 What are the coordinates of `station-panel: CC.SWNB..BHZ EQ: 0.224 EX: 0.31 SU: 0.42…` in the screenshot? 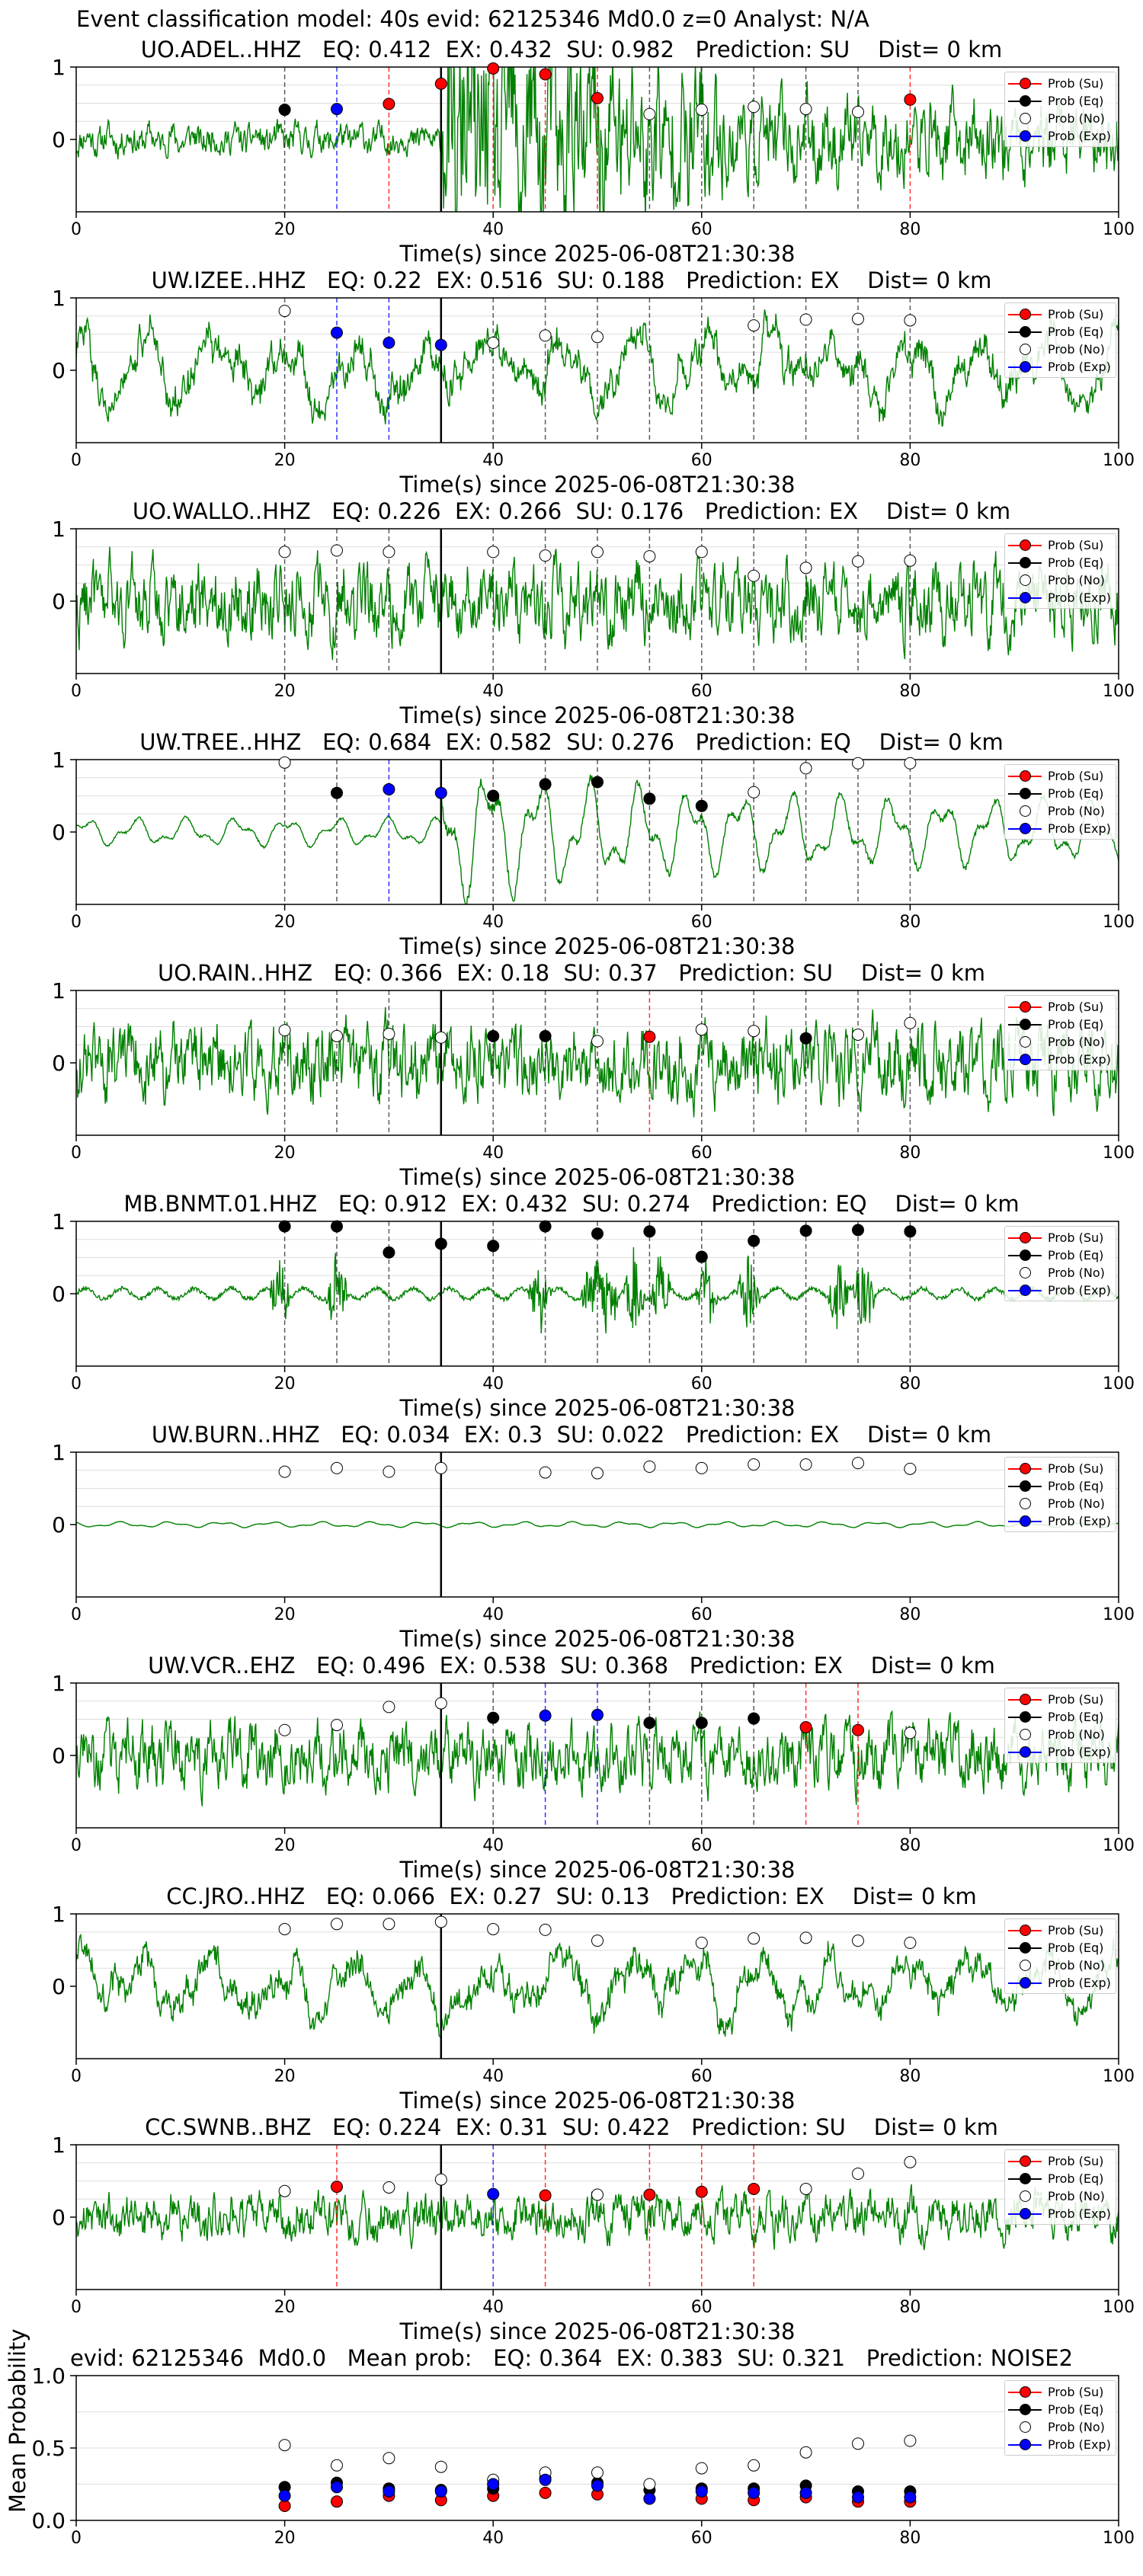 It's located at (571, 2229).